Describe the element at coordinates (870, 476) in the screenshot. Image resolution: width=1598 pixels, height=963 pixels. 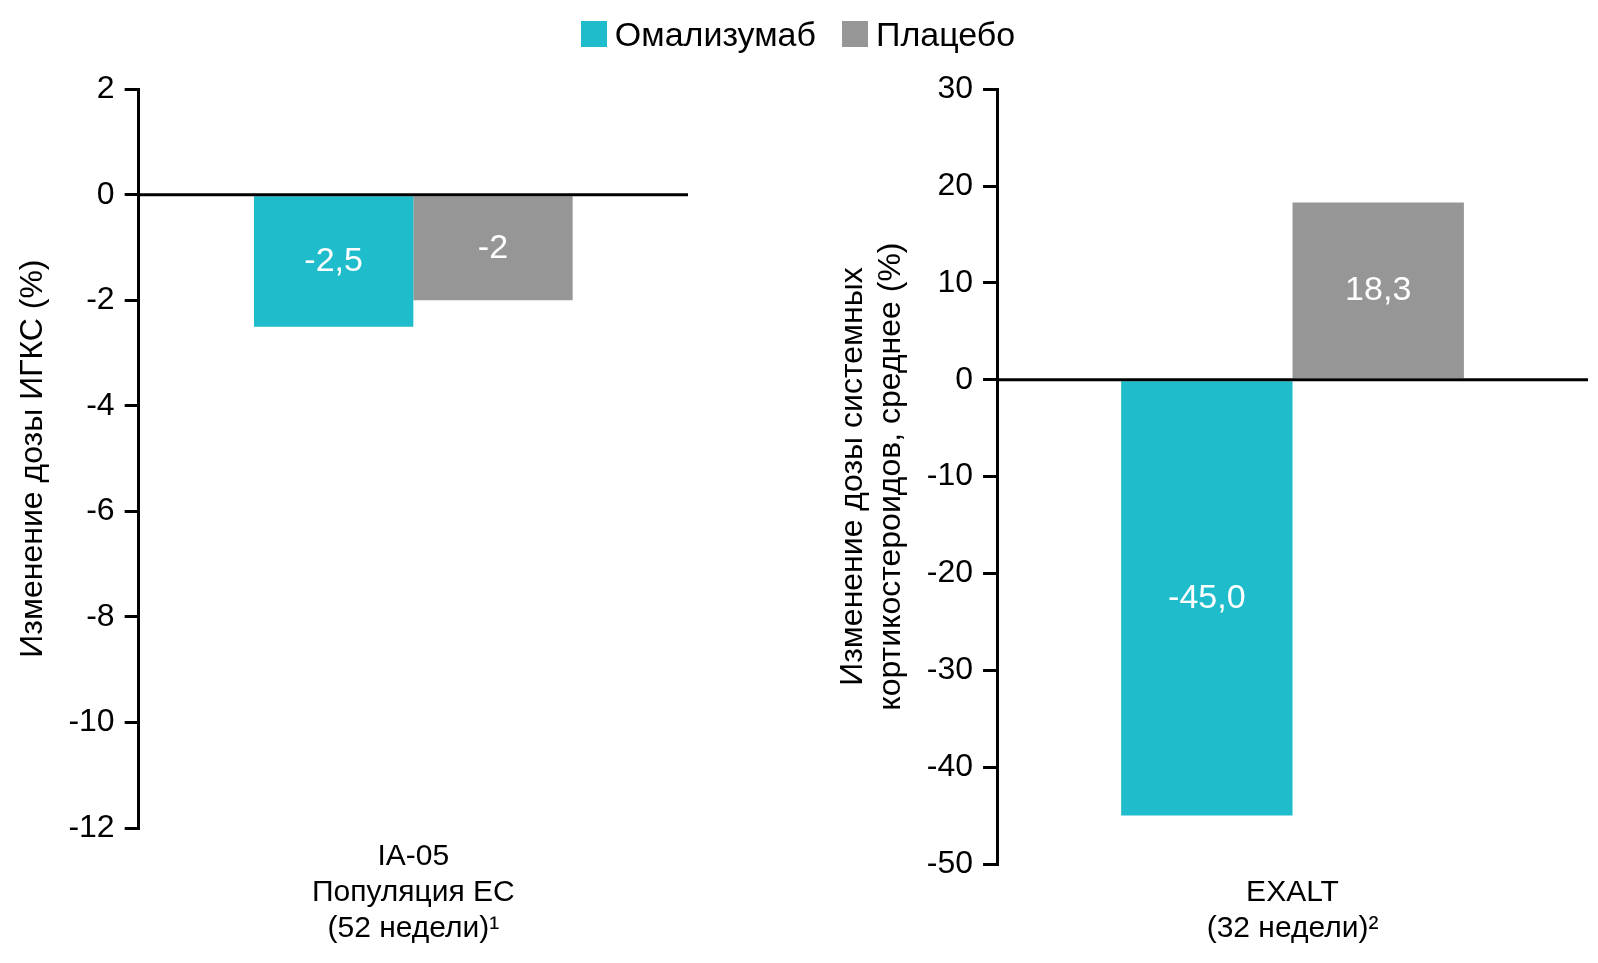
I see `y-axis-title: Изменение дозы системных кортикостероидов, среднее (%)` at that location.